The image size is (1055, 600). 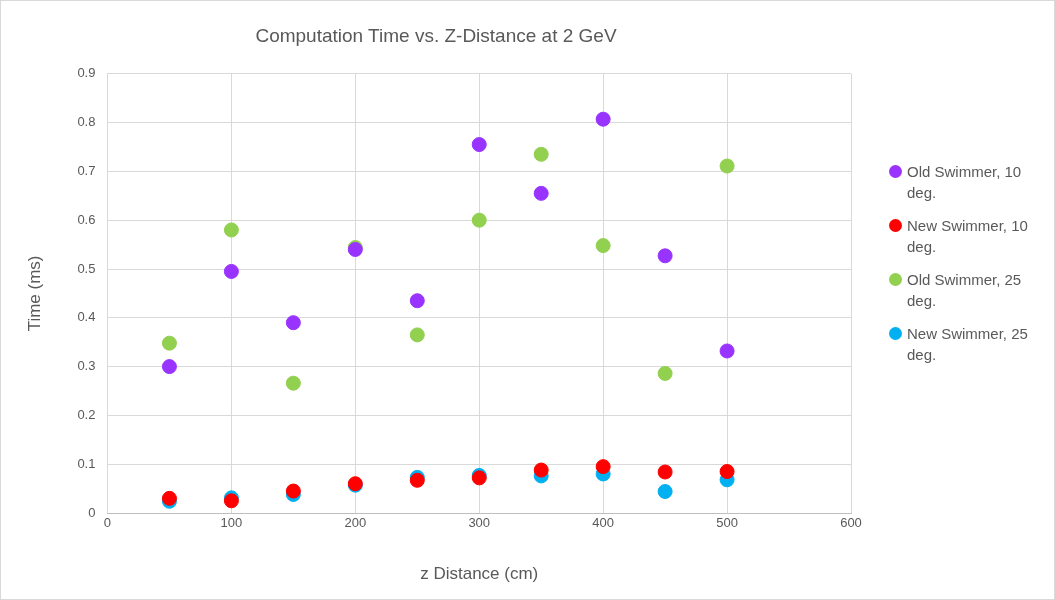 I want to click on y-tick-label: 0.5, so click(x=86, y=268).